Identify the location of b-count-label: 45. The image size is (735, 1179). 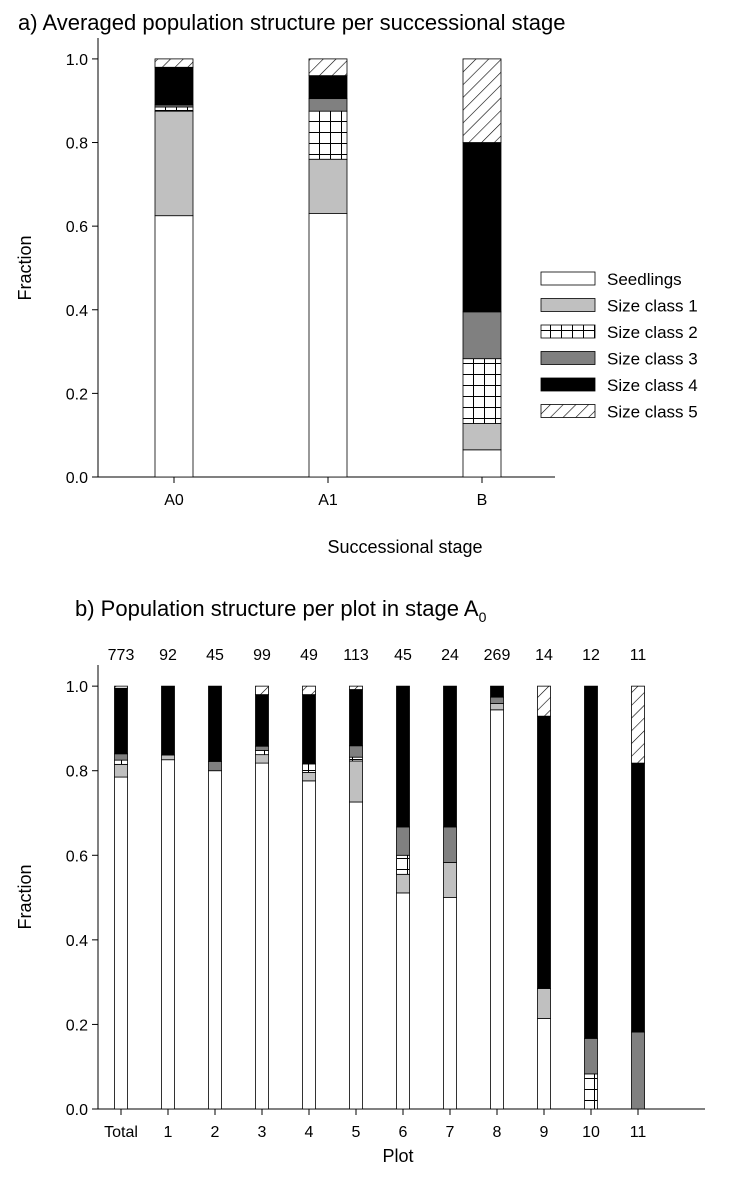
(215, 655).